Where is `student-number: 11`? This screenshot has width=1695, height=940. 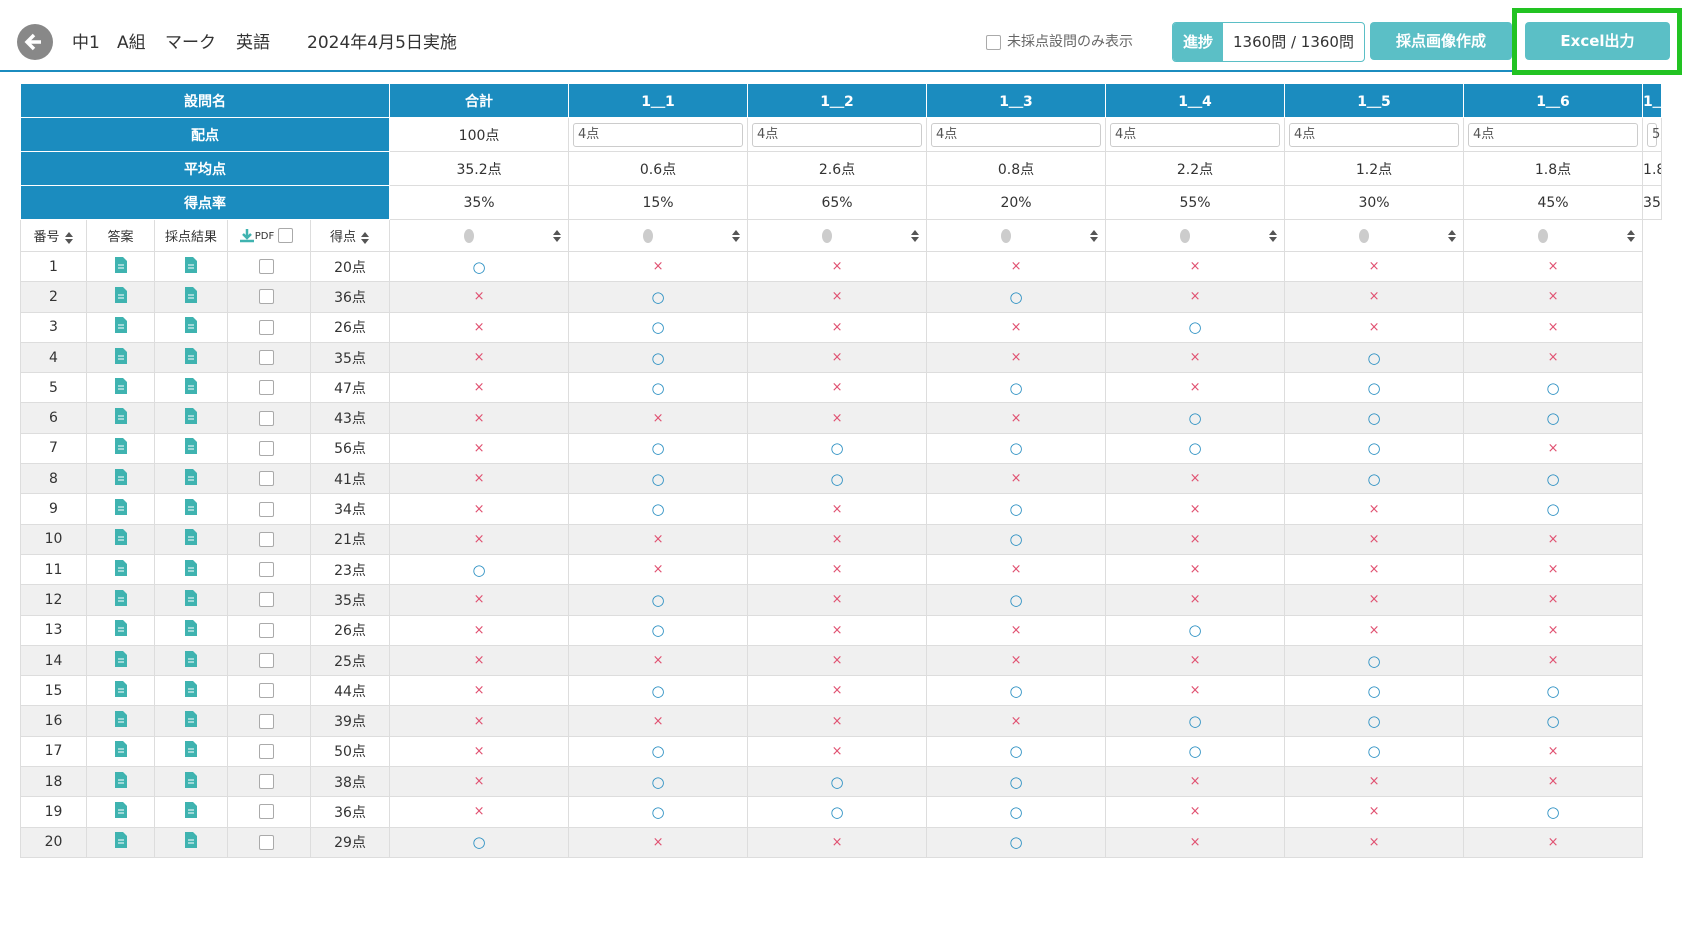
student-number: 11 is located at coordinates (53, 569).